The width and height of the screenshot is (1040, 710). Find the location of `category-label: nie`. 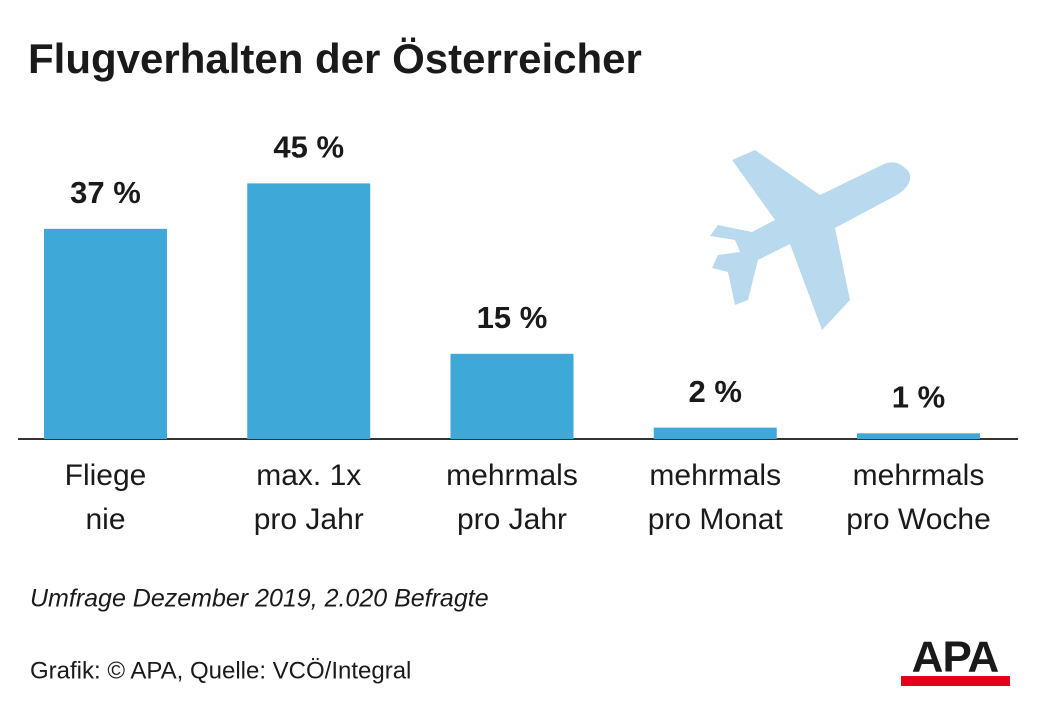

category-label: nie is located at coordinates (105, 519).